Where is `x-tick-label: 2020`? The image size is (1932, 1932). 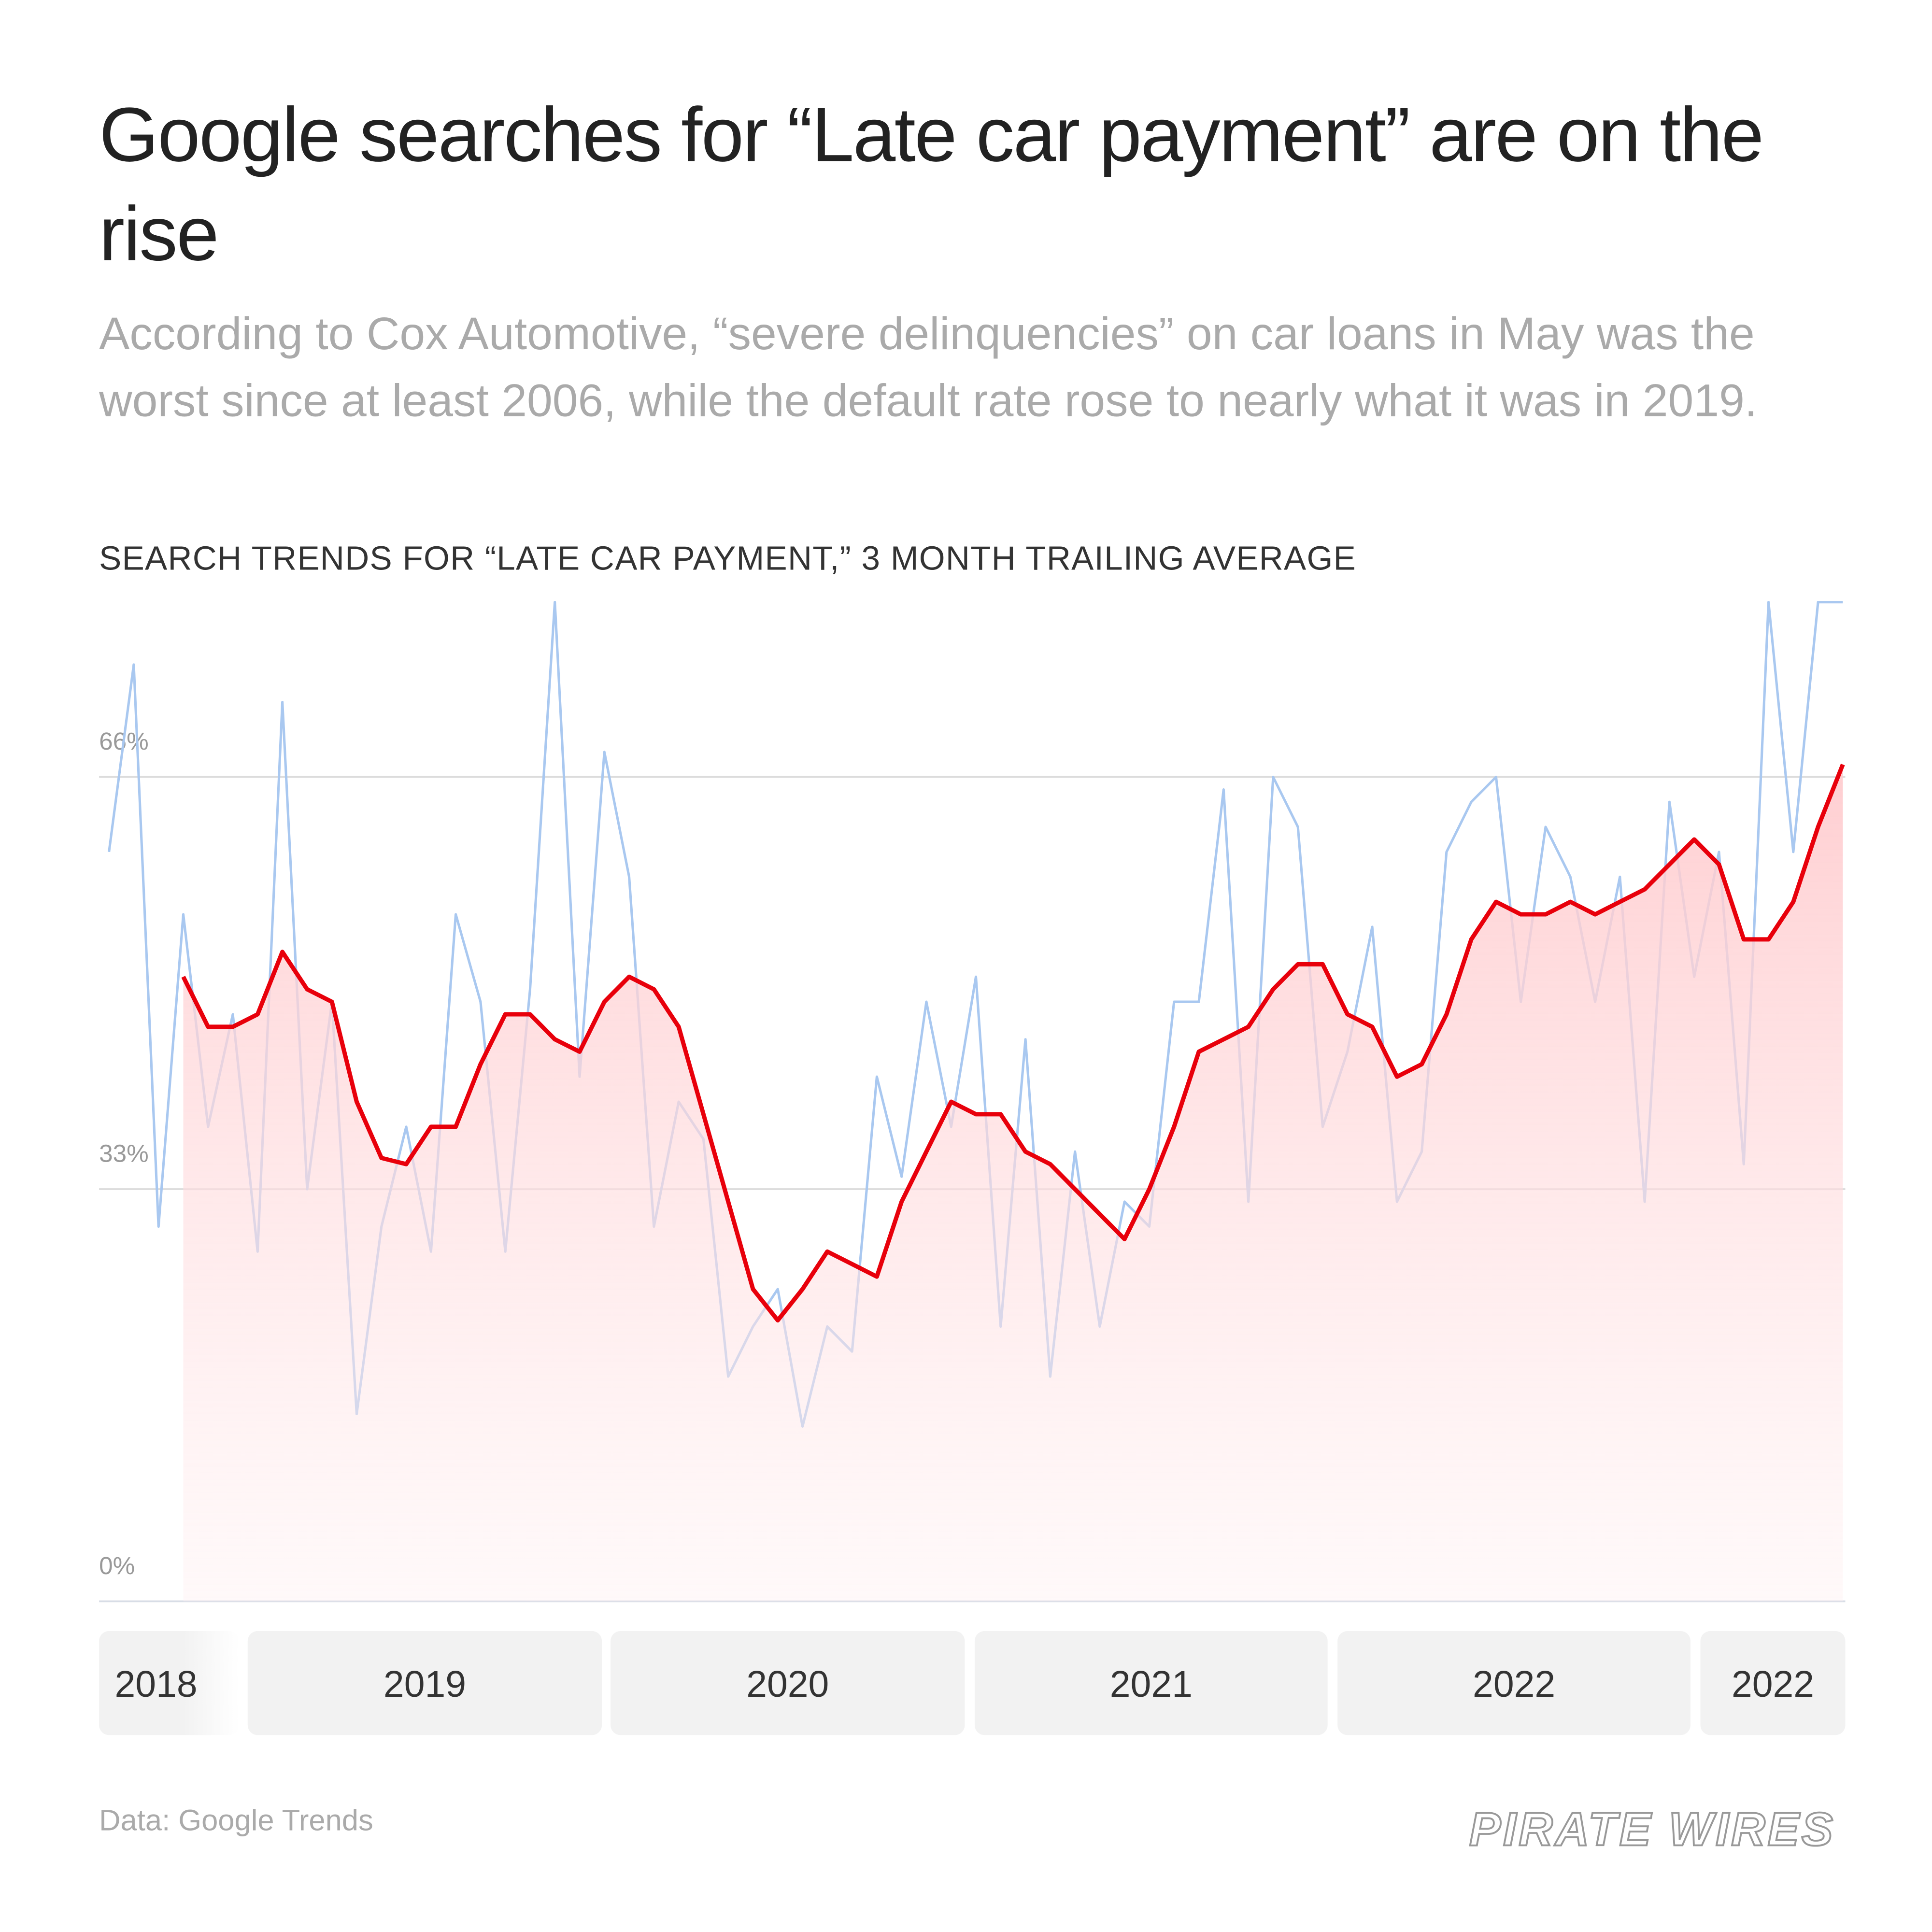
x-tick-label: 2020 is located at coordinates (787, 1684).